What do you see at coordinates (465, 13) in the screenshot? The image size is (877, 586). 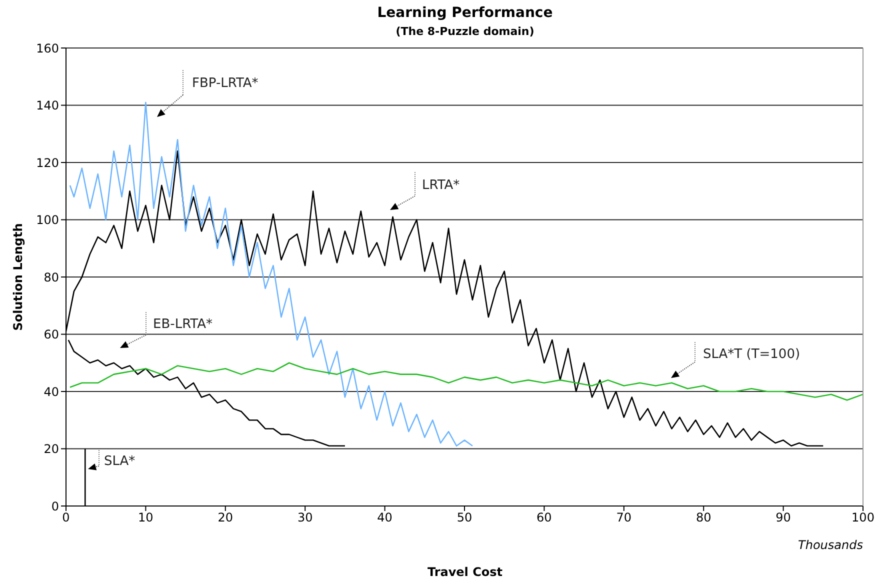 I see `chart-title: Learning Performance` at bounding box center [465, 13].